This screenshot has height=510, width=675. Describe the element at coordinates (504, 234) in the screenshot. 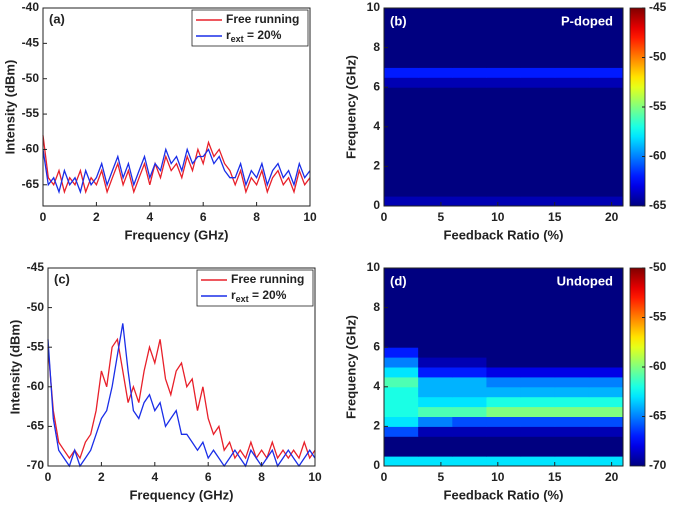

I see `x-axis-label: Feedback Ratio (%)` at that location.